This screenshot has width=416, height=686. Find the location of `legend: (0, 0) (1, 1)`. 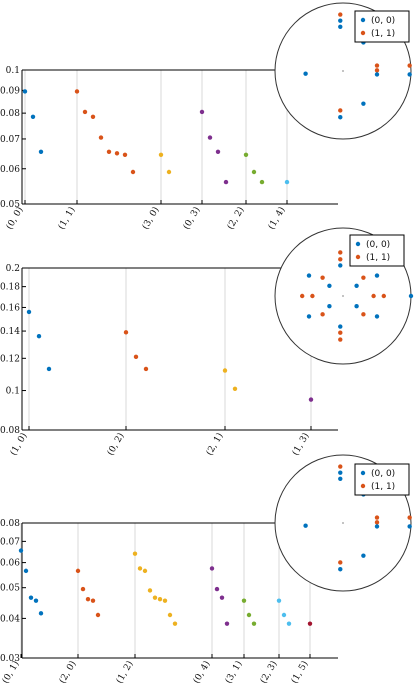

legend: (0, 0) (1, 1) is located at coordinates (382, 479).